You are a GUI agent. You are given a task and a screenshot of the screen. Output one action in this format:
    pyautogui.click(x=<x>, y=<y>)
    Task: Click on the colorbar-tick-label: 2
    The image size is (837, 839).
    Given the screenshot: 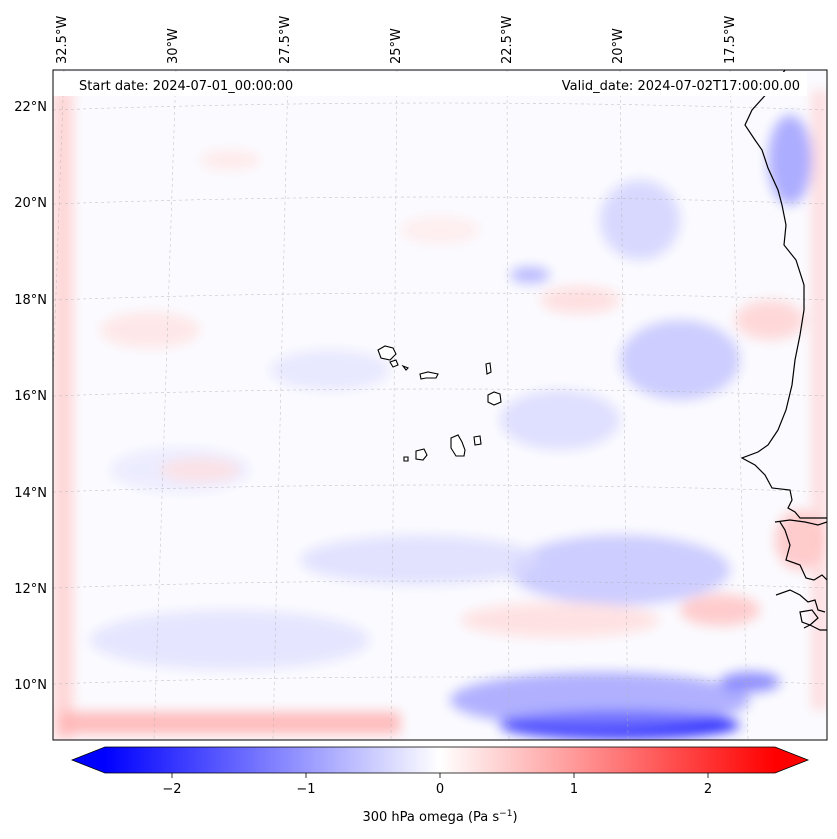 What is the action you would take?
    pyautogui.click(x=708, y=789)
    